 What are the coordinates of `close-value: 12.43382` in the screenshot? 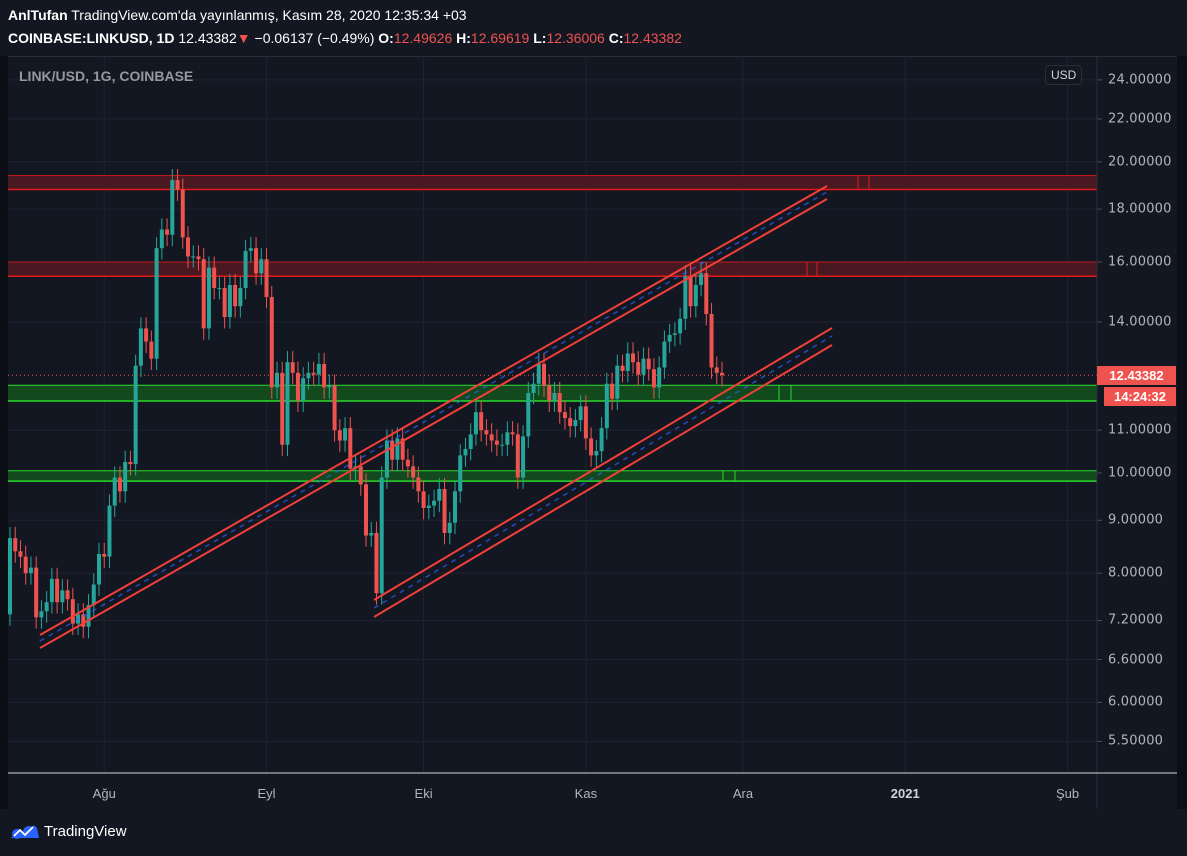 It's located at (652, 38).